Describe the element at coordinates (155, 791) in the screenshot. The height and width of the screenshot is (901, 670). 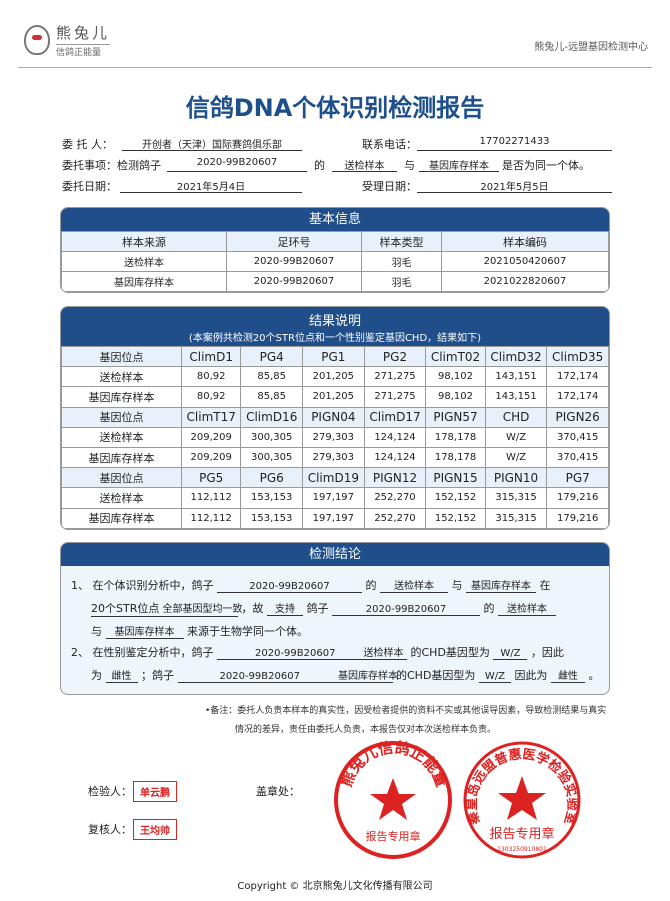
I see `inspector-signature: 单云鹏` at that location.